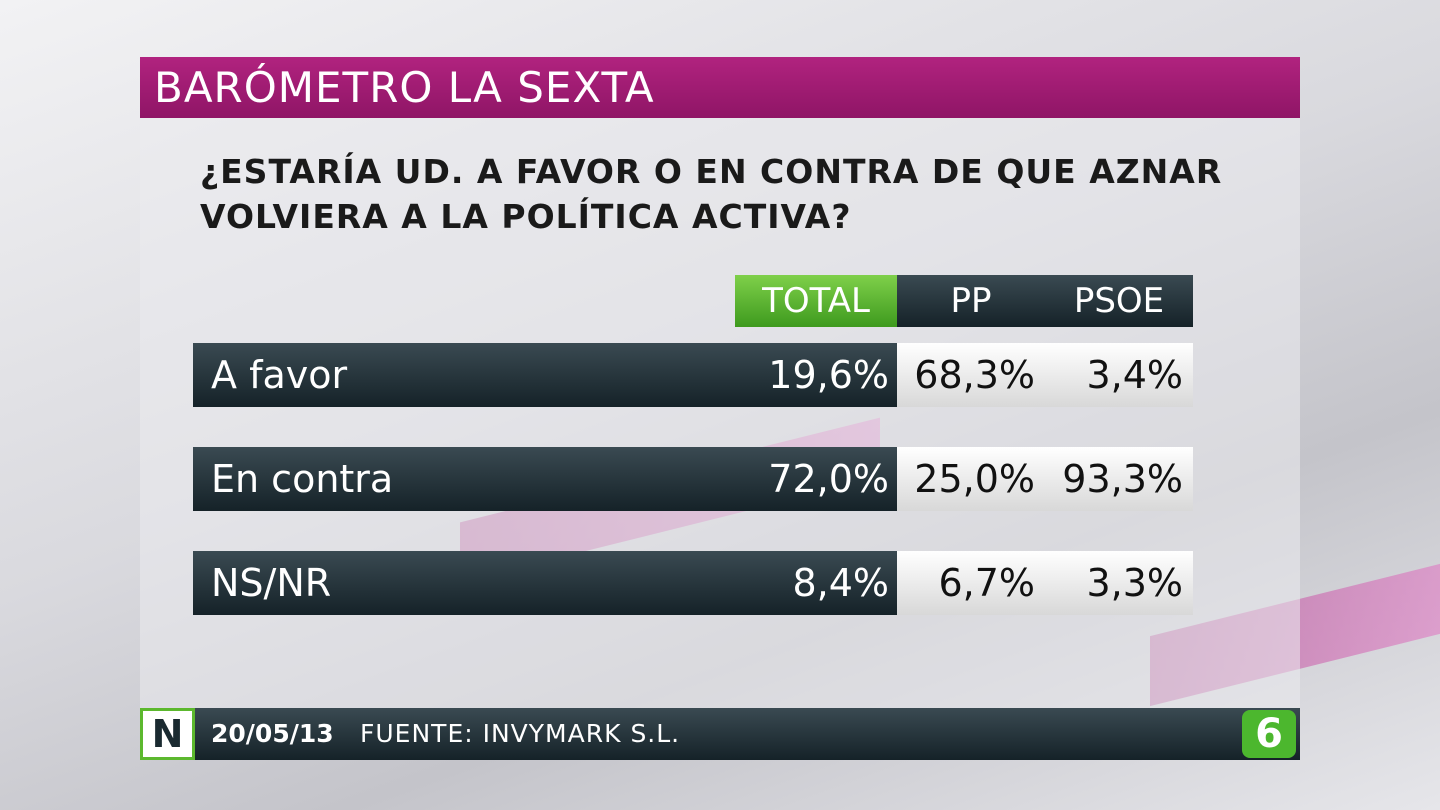  Describe the element at coordinates (167, 734) in the screenshot. I see `badge: N` at that location.